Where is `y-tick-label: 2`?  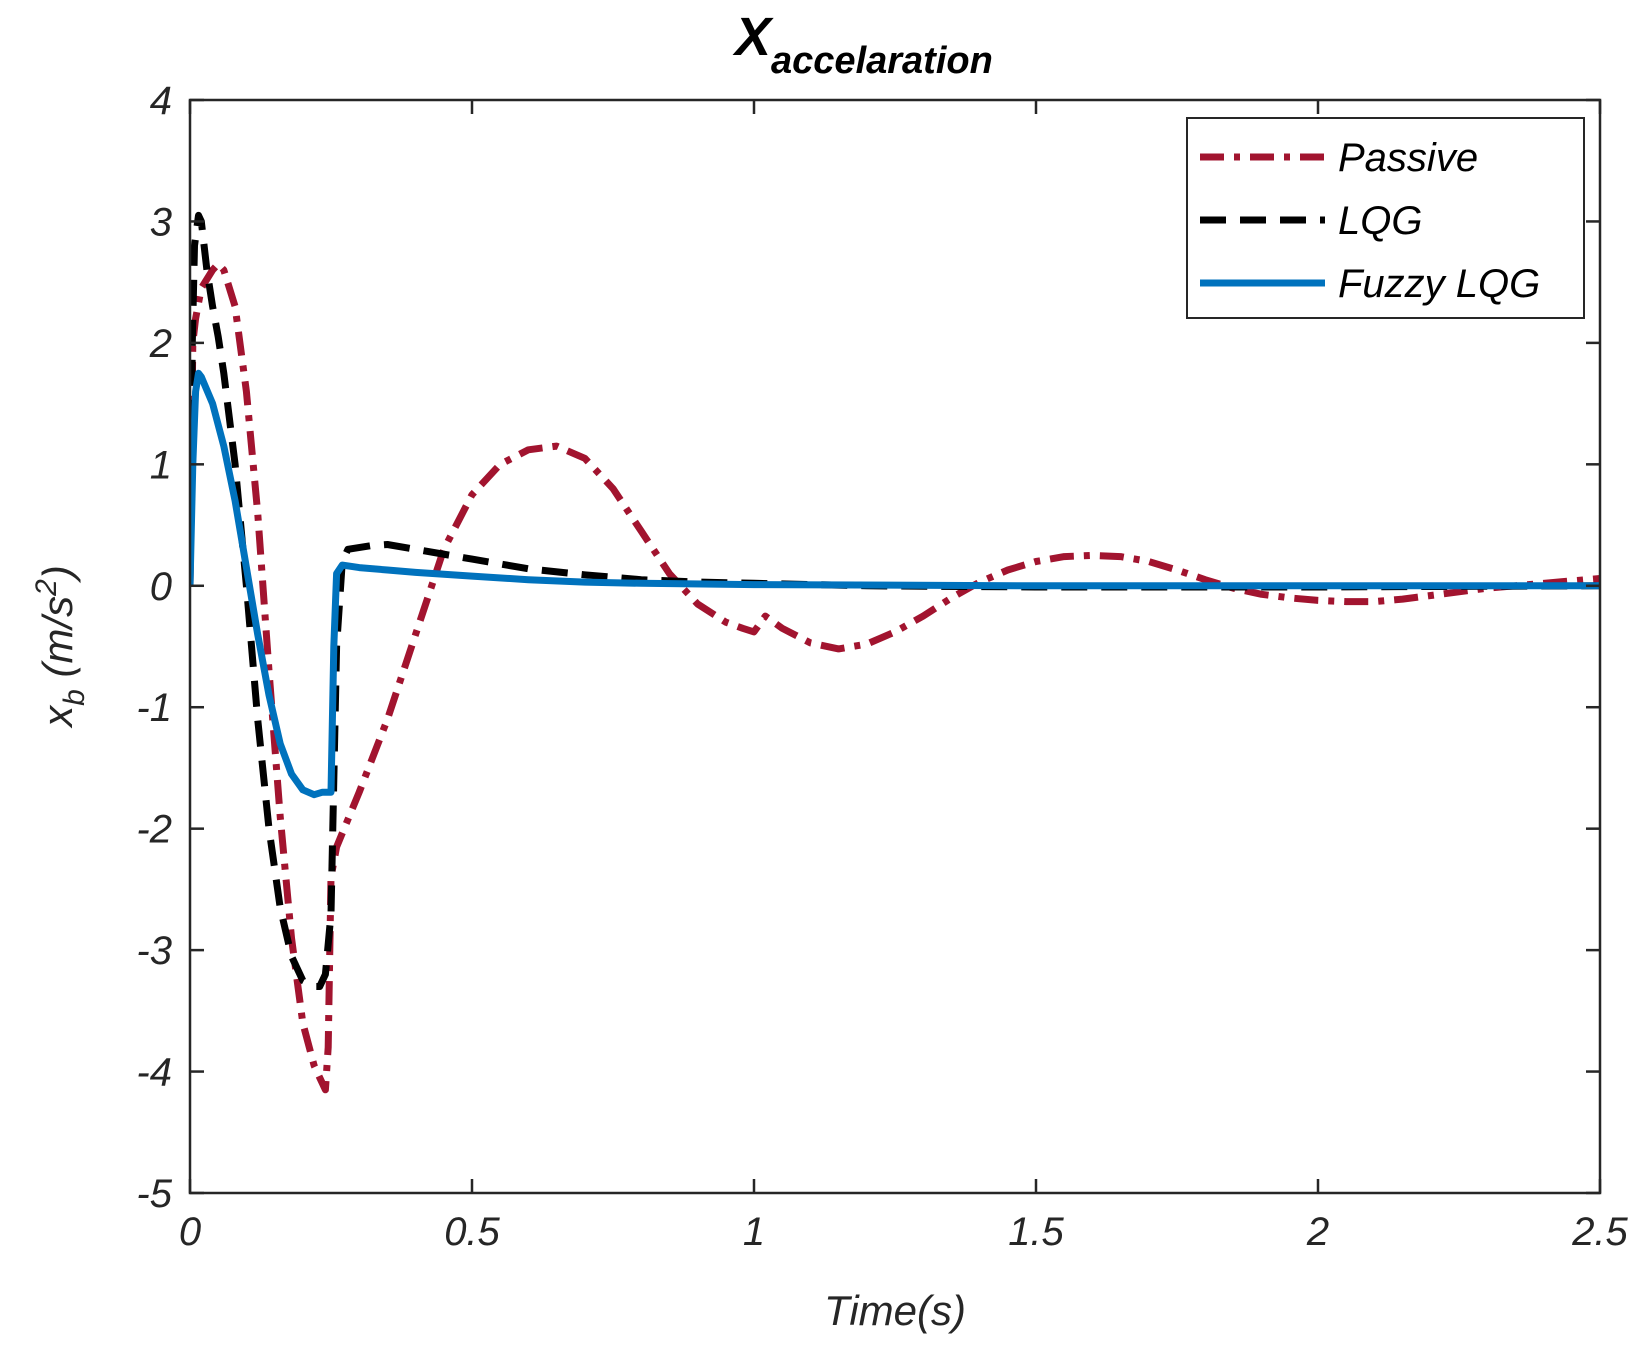 y-tick-label: 2 is located at coordinates (160, 344).